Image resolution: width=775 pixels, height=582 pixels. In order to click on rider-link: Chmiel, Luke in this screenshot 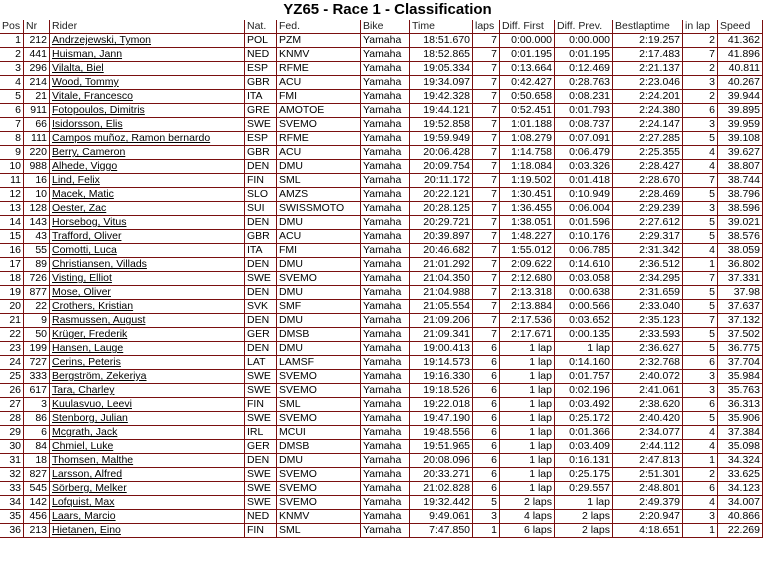, I will do `click(83, 446)`.